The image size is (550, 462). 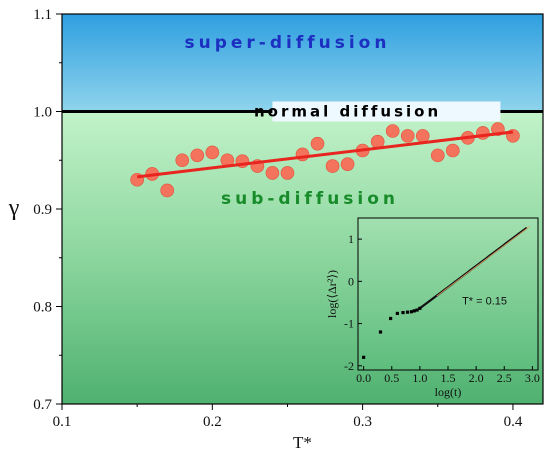 I want to click on inset-y-tick-label: -2, so click(x=349, y=366).